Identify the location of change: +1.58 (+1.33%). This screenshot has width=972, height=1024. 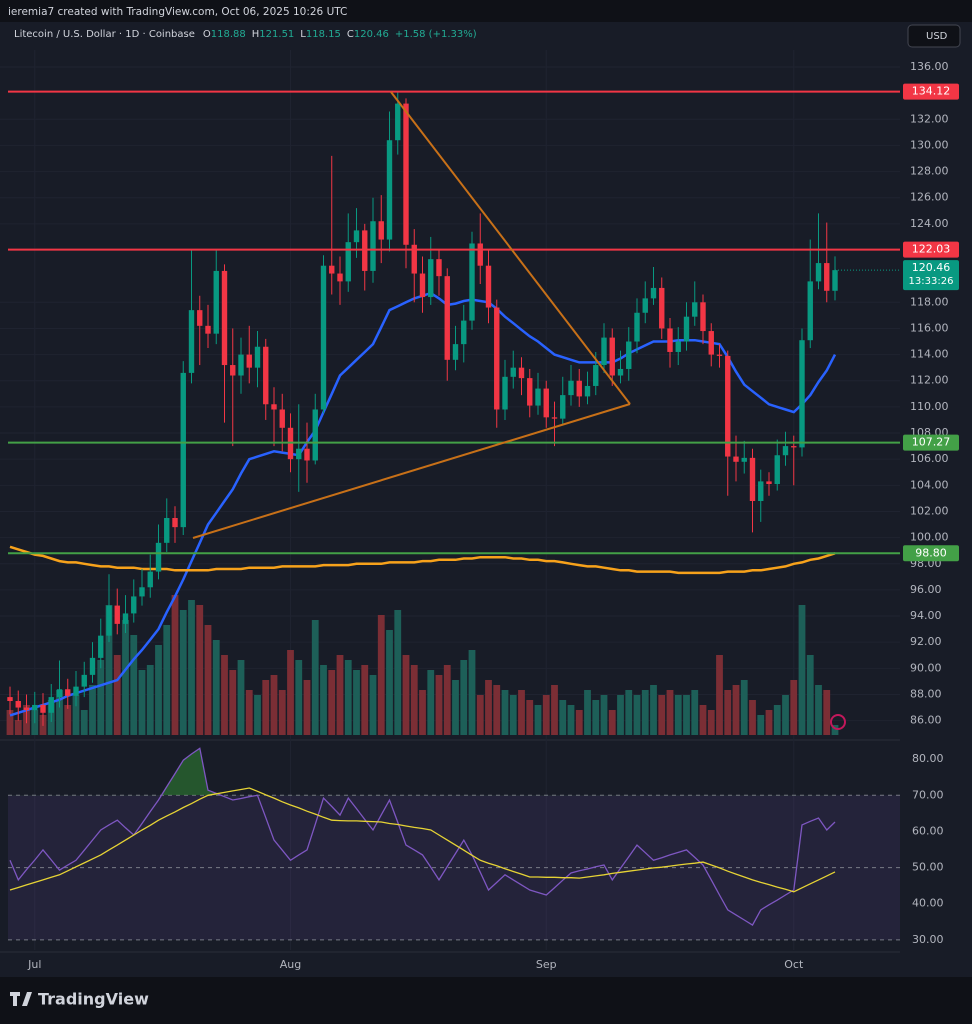
(436, 34).